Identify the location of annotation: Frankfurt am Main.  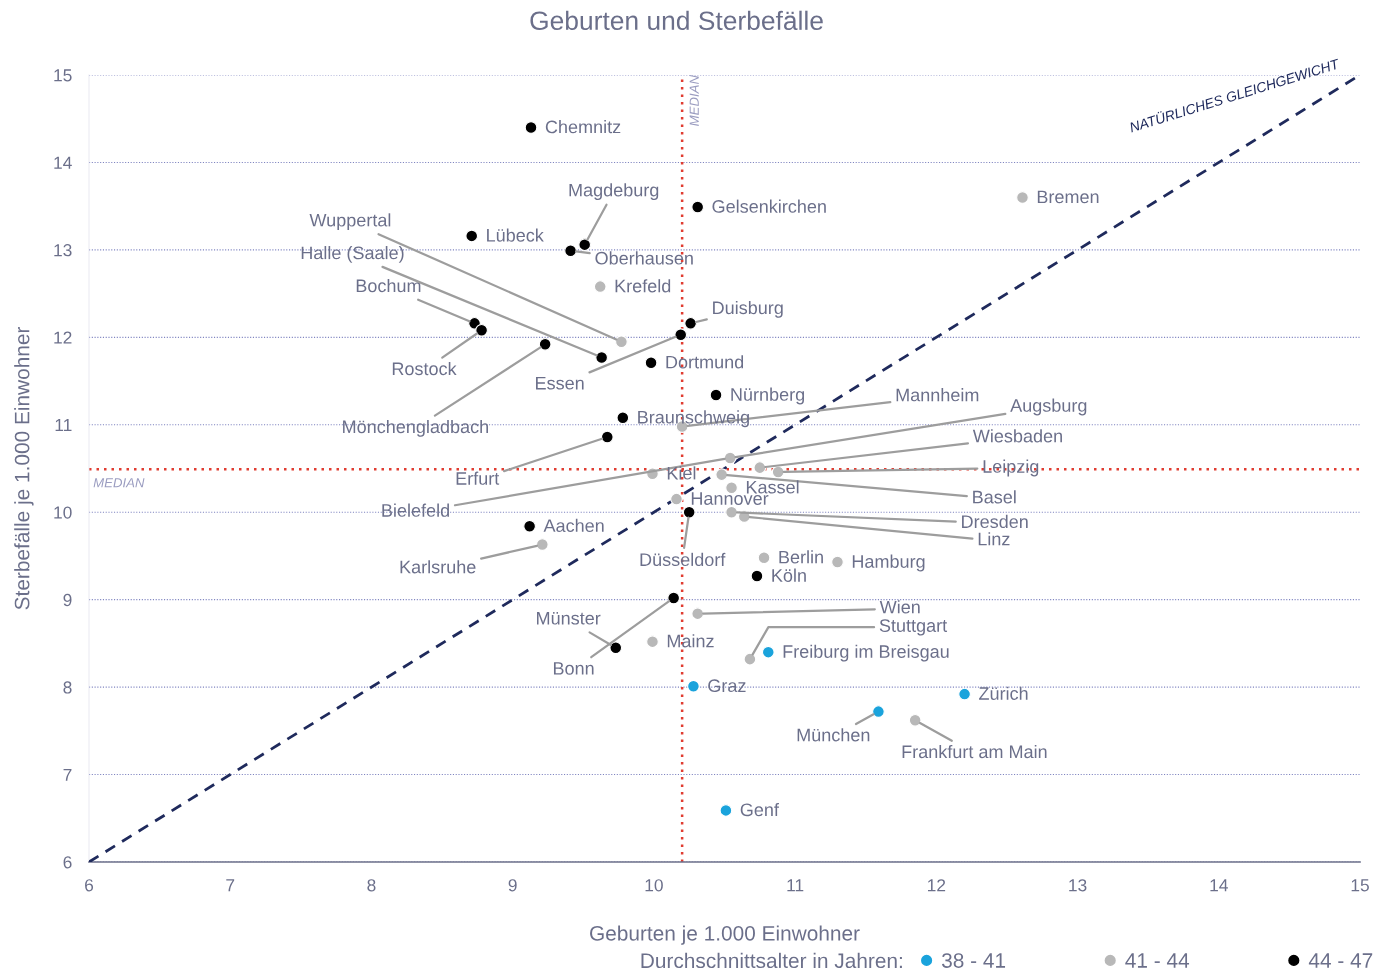
(974, 751).